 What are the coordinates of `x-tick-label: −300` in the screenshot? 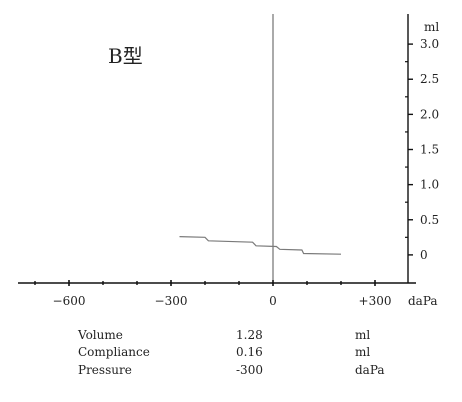 It's located at (171, 301).